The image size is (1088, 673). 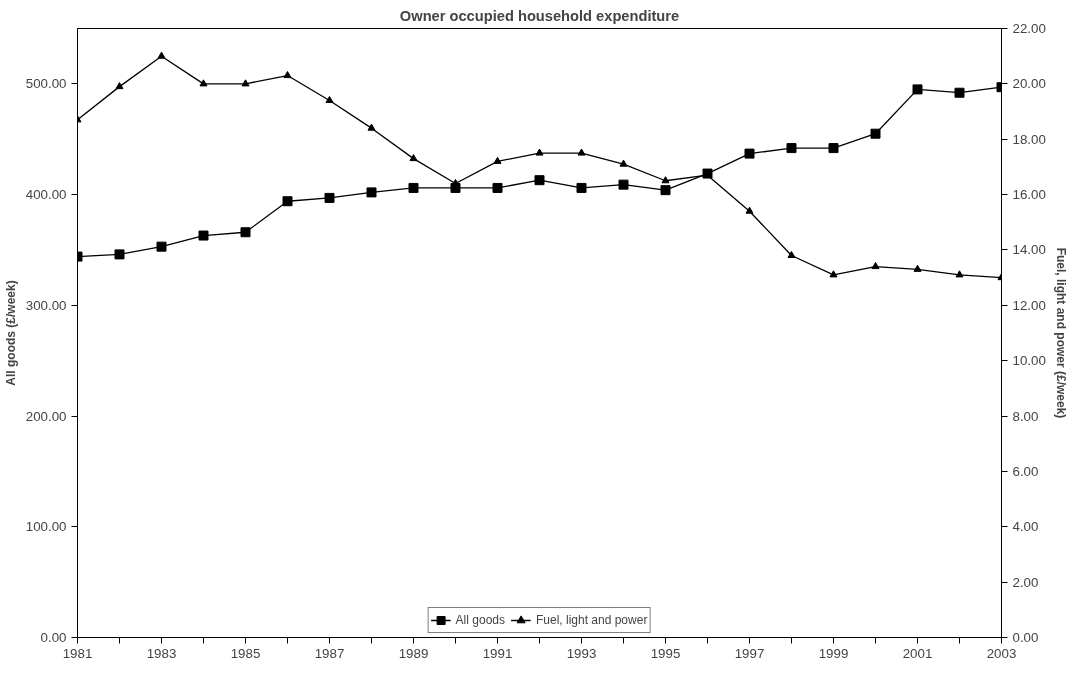 What do you see at coordinates (329, 653) in the screenshot?
I see `x-tick-label: 1987` at bounding box center [329, 653].